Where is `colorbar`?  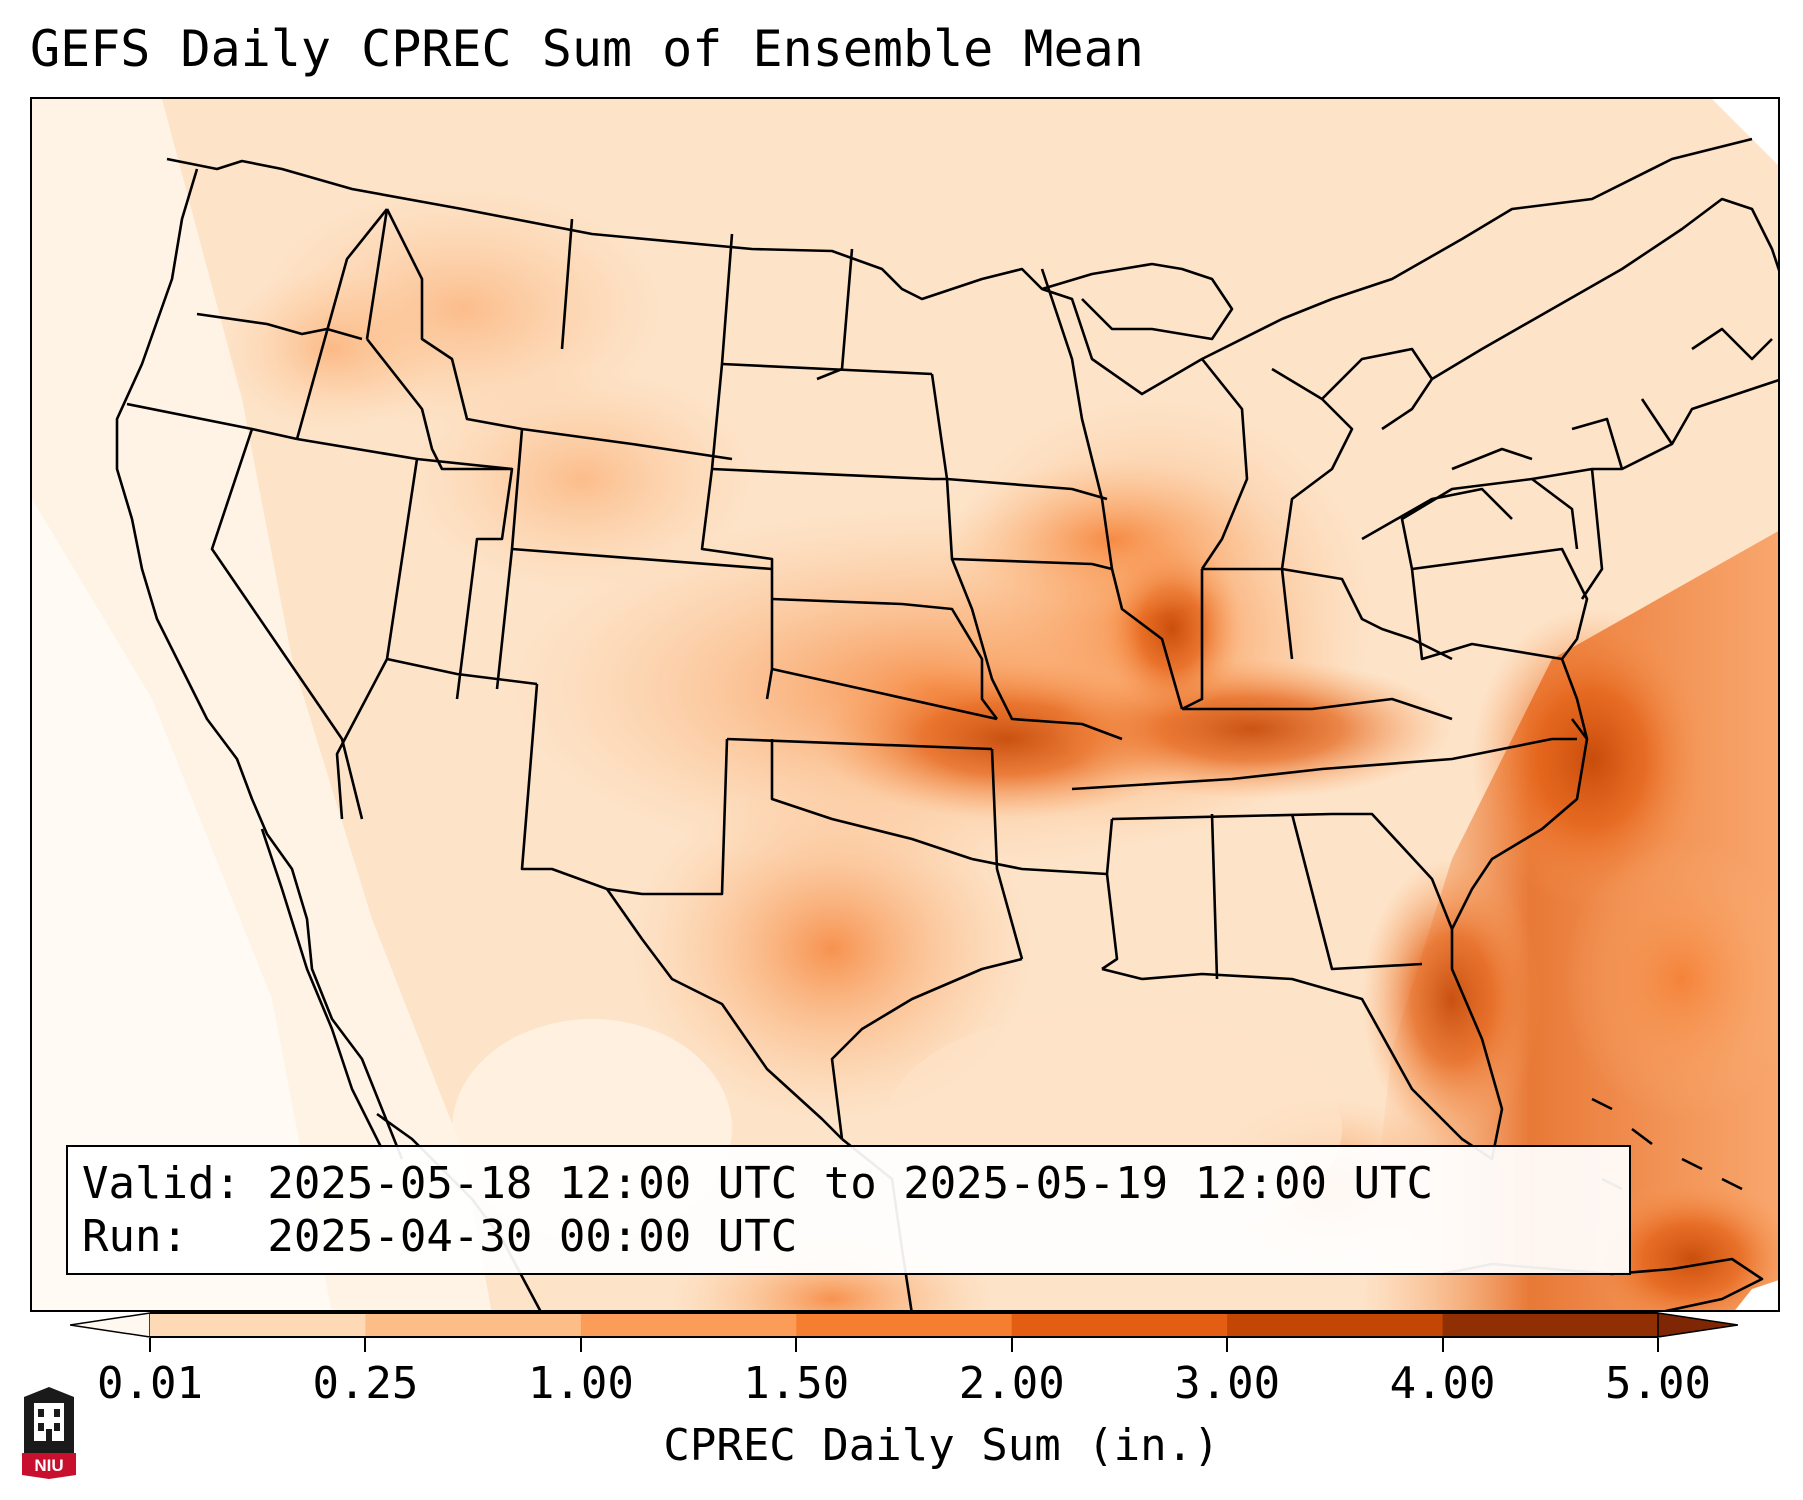
colorbar is located at coordinates (904, 1325).